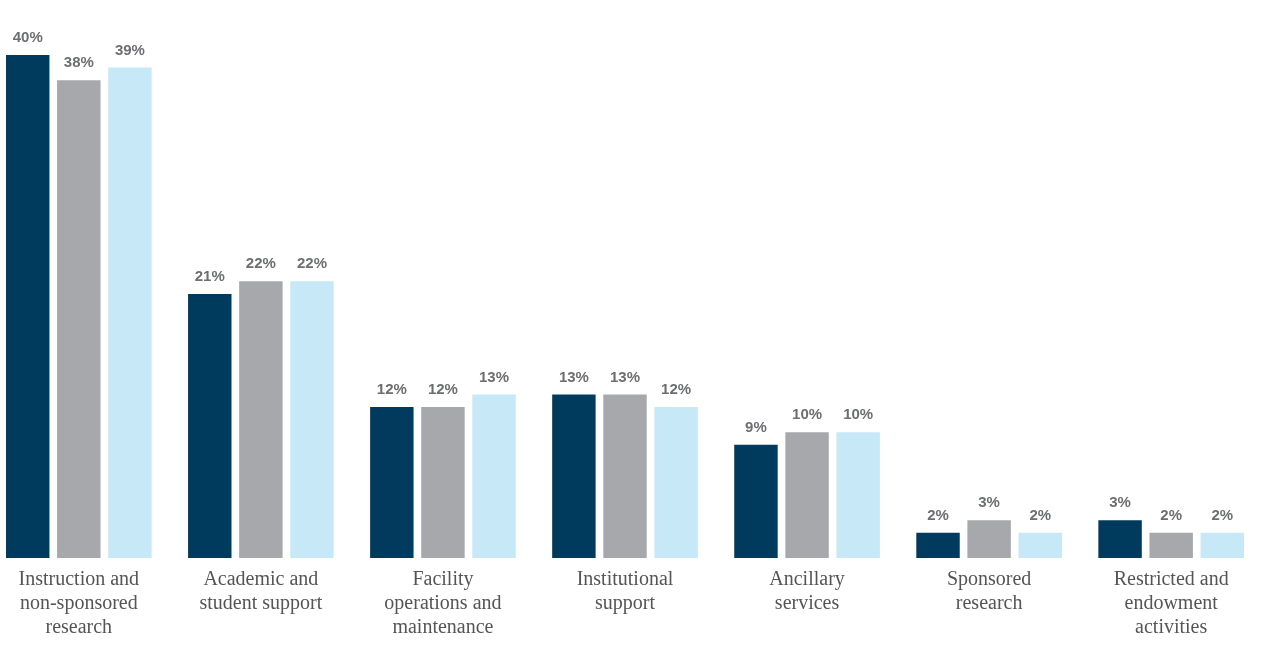 This screenshot has width=1262, height=652. I want to click on x-tick-label: Instruction and non-sponsored research, so click(79, 601).